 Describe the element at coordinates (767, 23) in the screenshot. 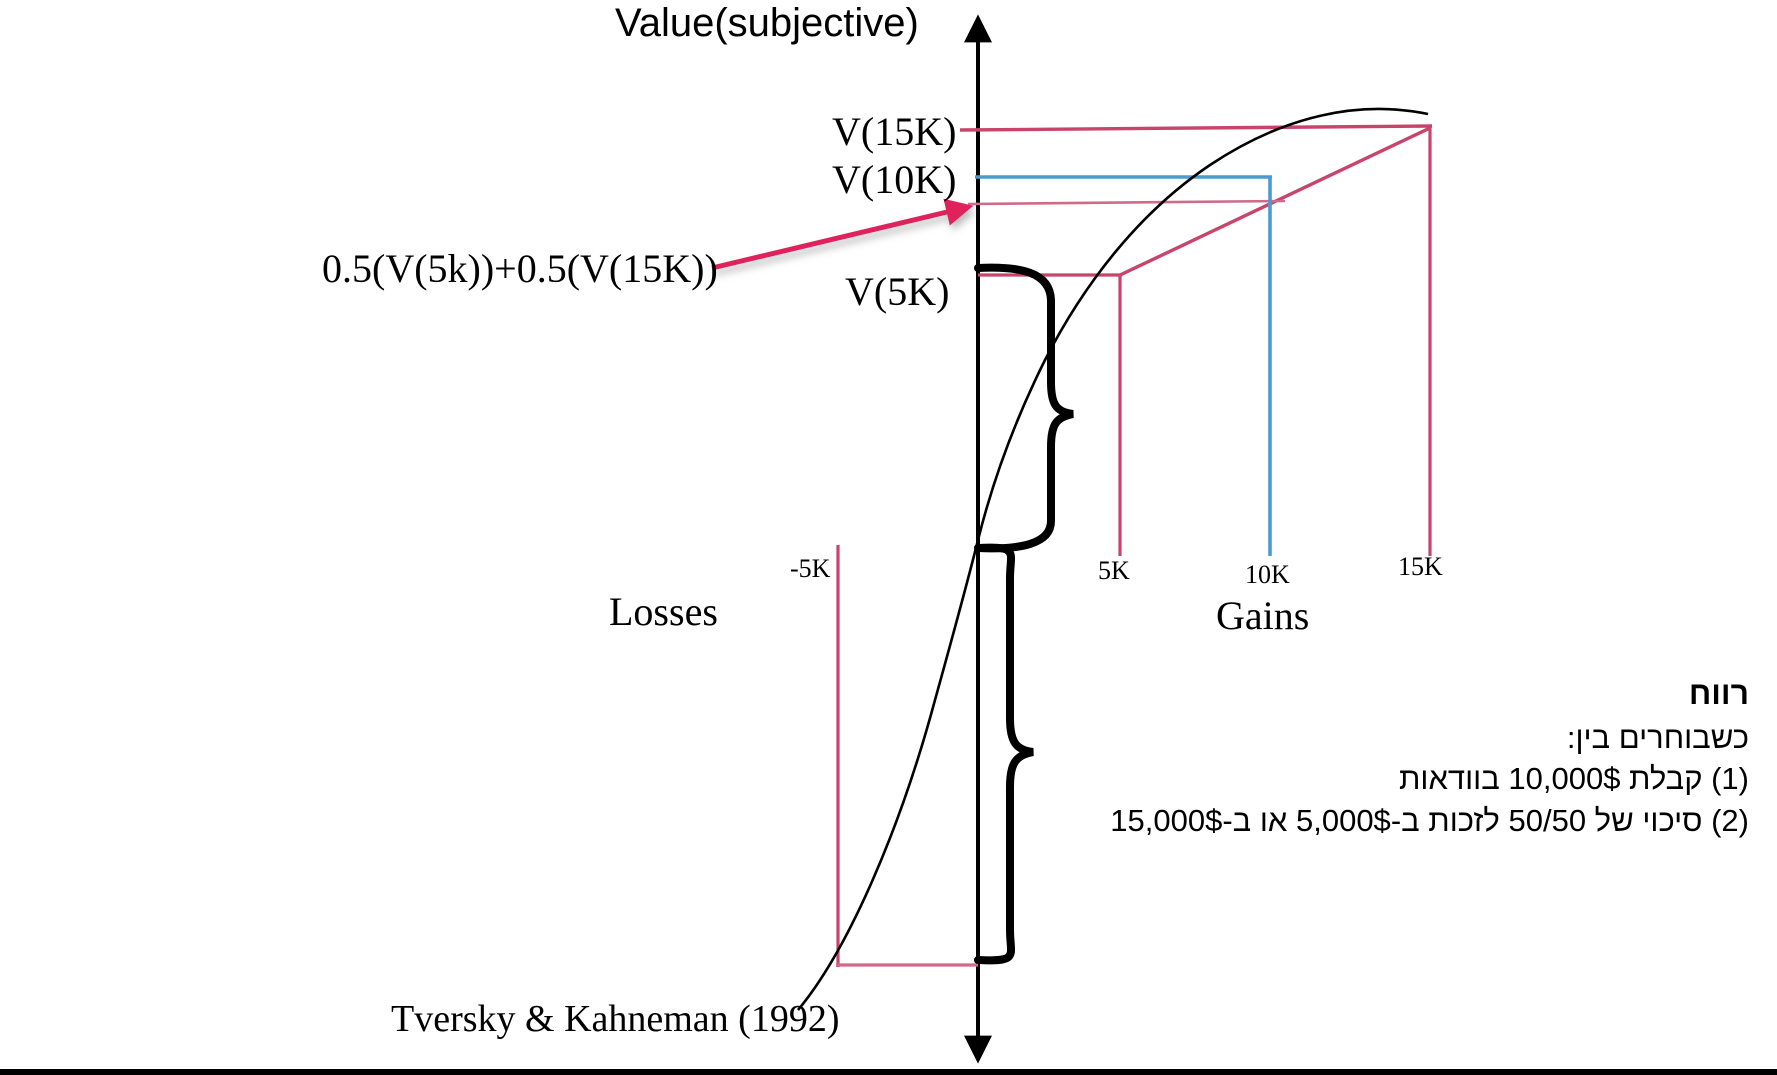

I see `y-axis-title: Value(subjective)` at that location.